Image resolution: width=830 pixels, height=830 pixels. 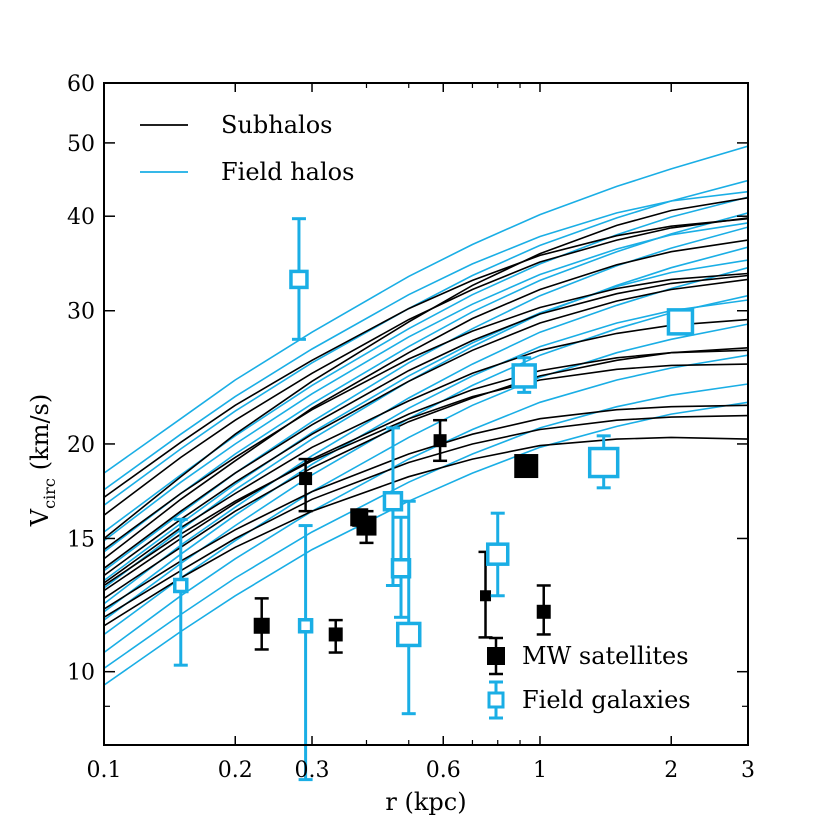 I want to click on svg-text:Vcirc(km/s): Vcirc (km/s), so click(x=42, y=460).